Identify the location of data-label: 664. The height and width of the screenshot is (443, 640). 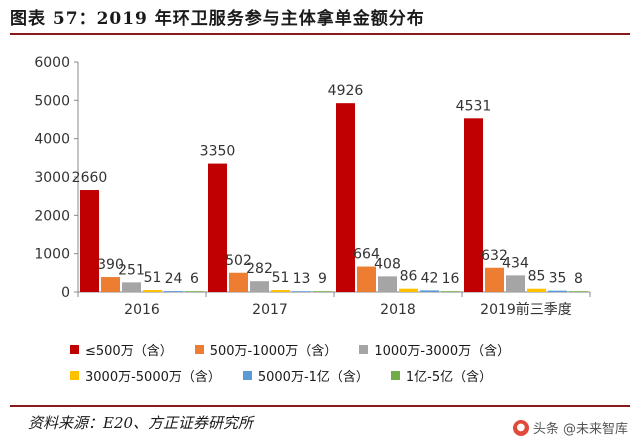
(366, 255).